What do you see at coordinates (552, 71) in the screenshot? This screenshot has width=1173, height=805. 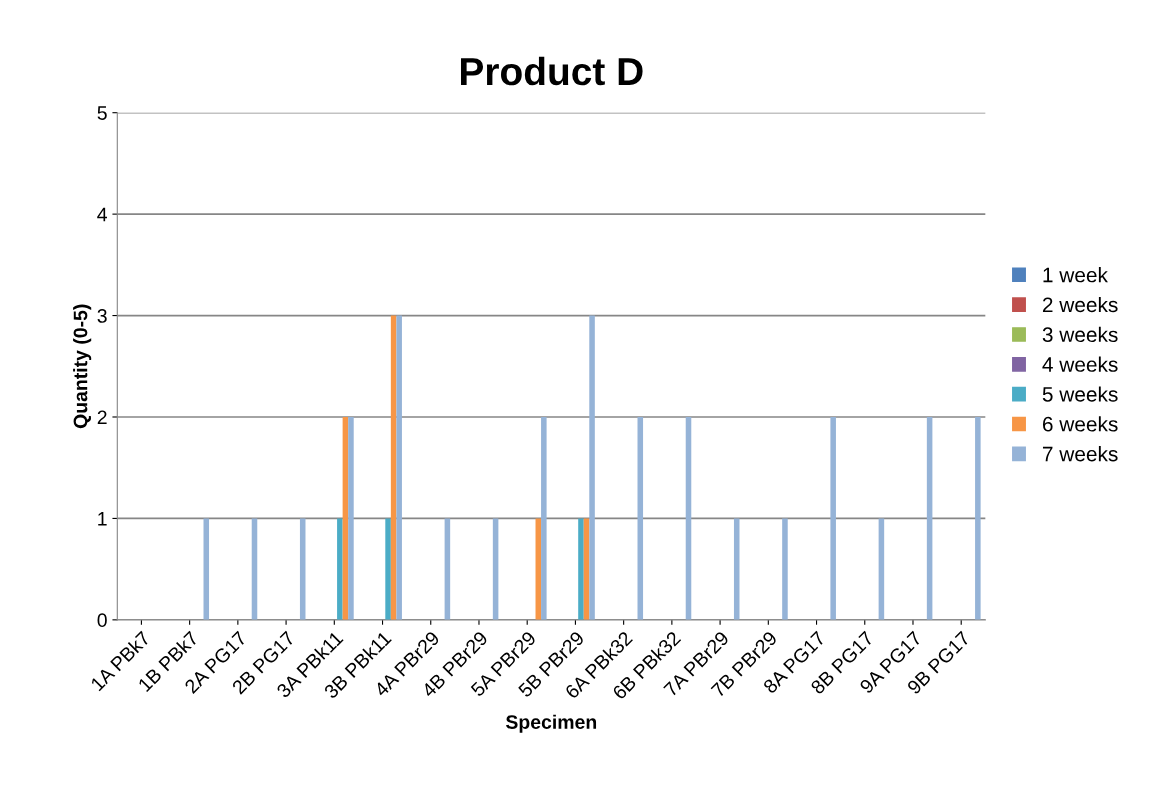 I see `chart-title: Product D` at bounding box center [552, 71].